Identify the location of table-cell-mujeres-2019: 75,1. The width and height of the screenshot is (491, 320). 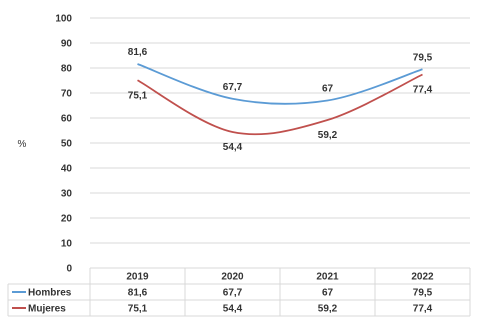
(138, 309).